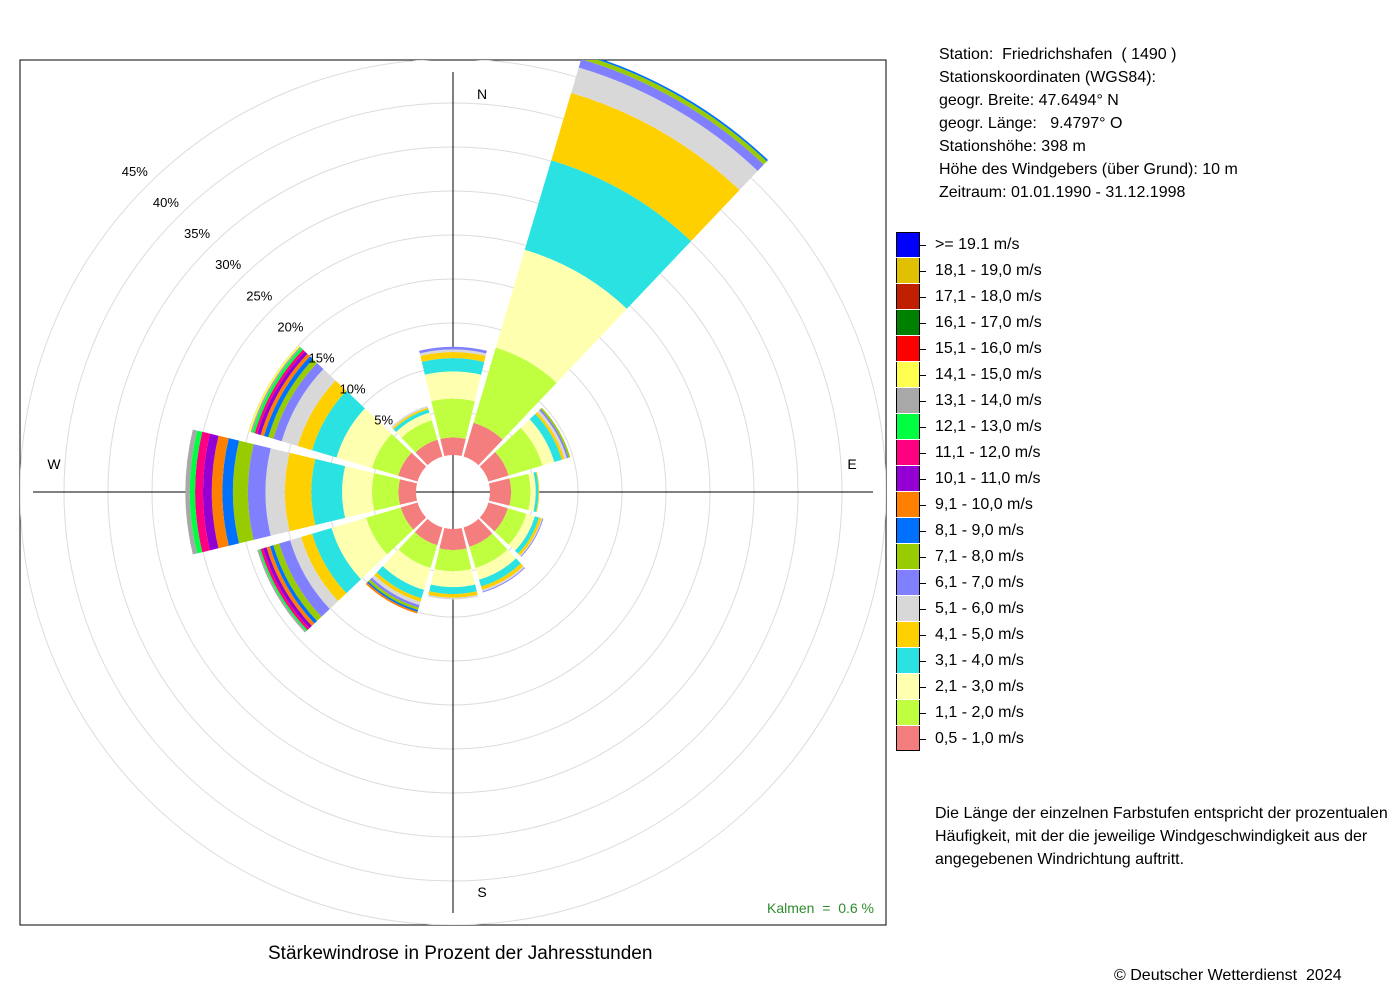  I want to click on legend-label: 3,1 - 4,0 m/s, so click(979, 660).